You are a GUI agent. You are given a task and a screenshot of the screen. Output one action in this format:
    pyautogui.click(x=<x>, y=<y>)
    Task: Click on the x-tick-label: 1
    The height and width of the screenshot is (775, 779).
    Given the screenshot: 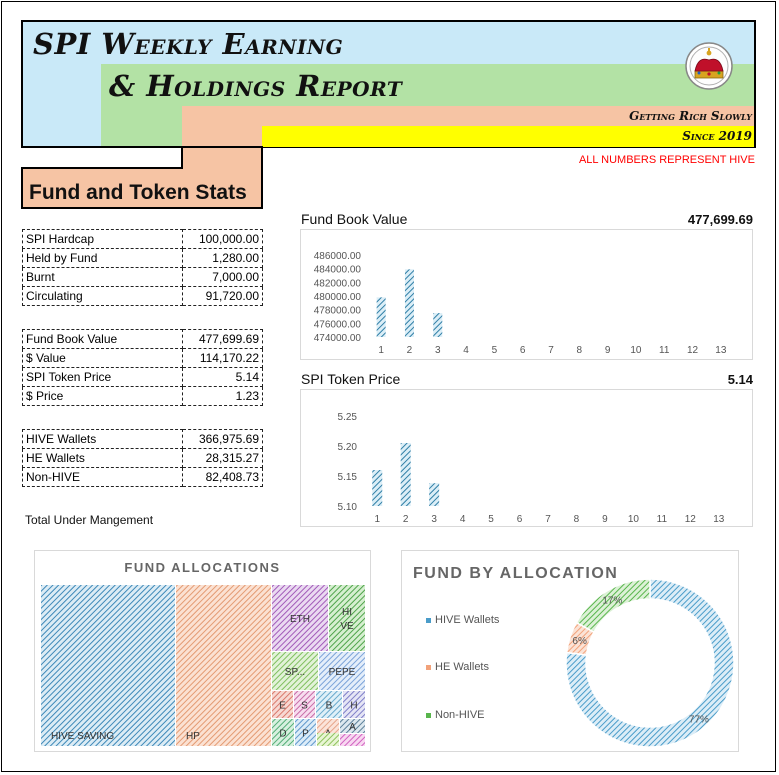 What is the action you would take?
    pyautogui.click(x=381, y=350)
    